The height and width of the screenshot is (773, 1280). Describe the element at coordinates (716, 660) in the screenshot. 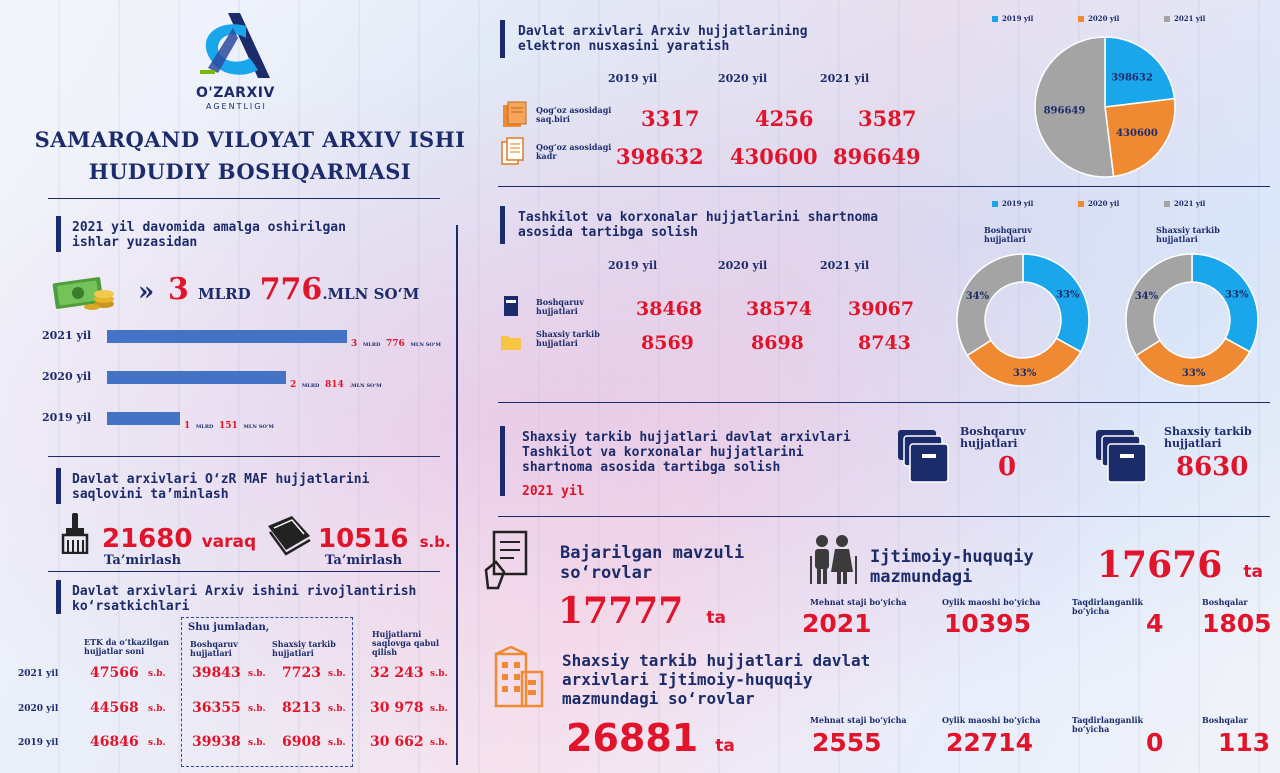

I see `personnel-header-line1: Shaxsiy tarkib hujjatlari davlat` at that location.